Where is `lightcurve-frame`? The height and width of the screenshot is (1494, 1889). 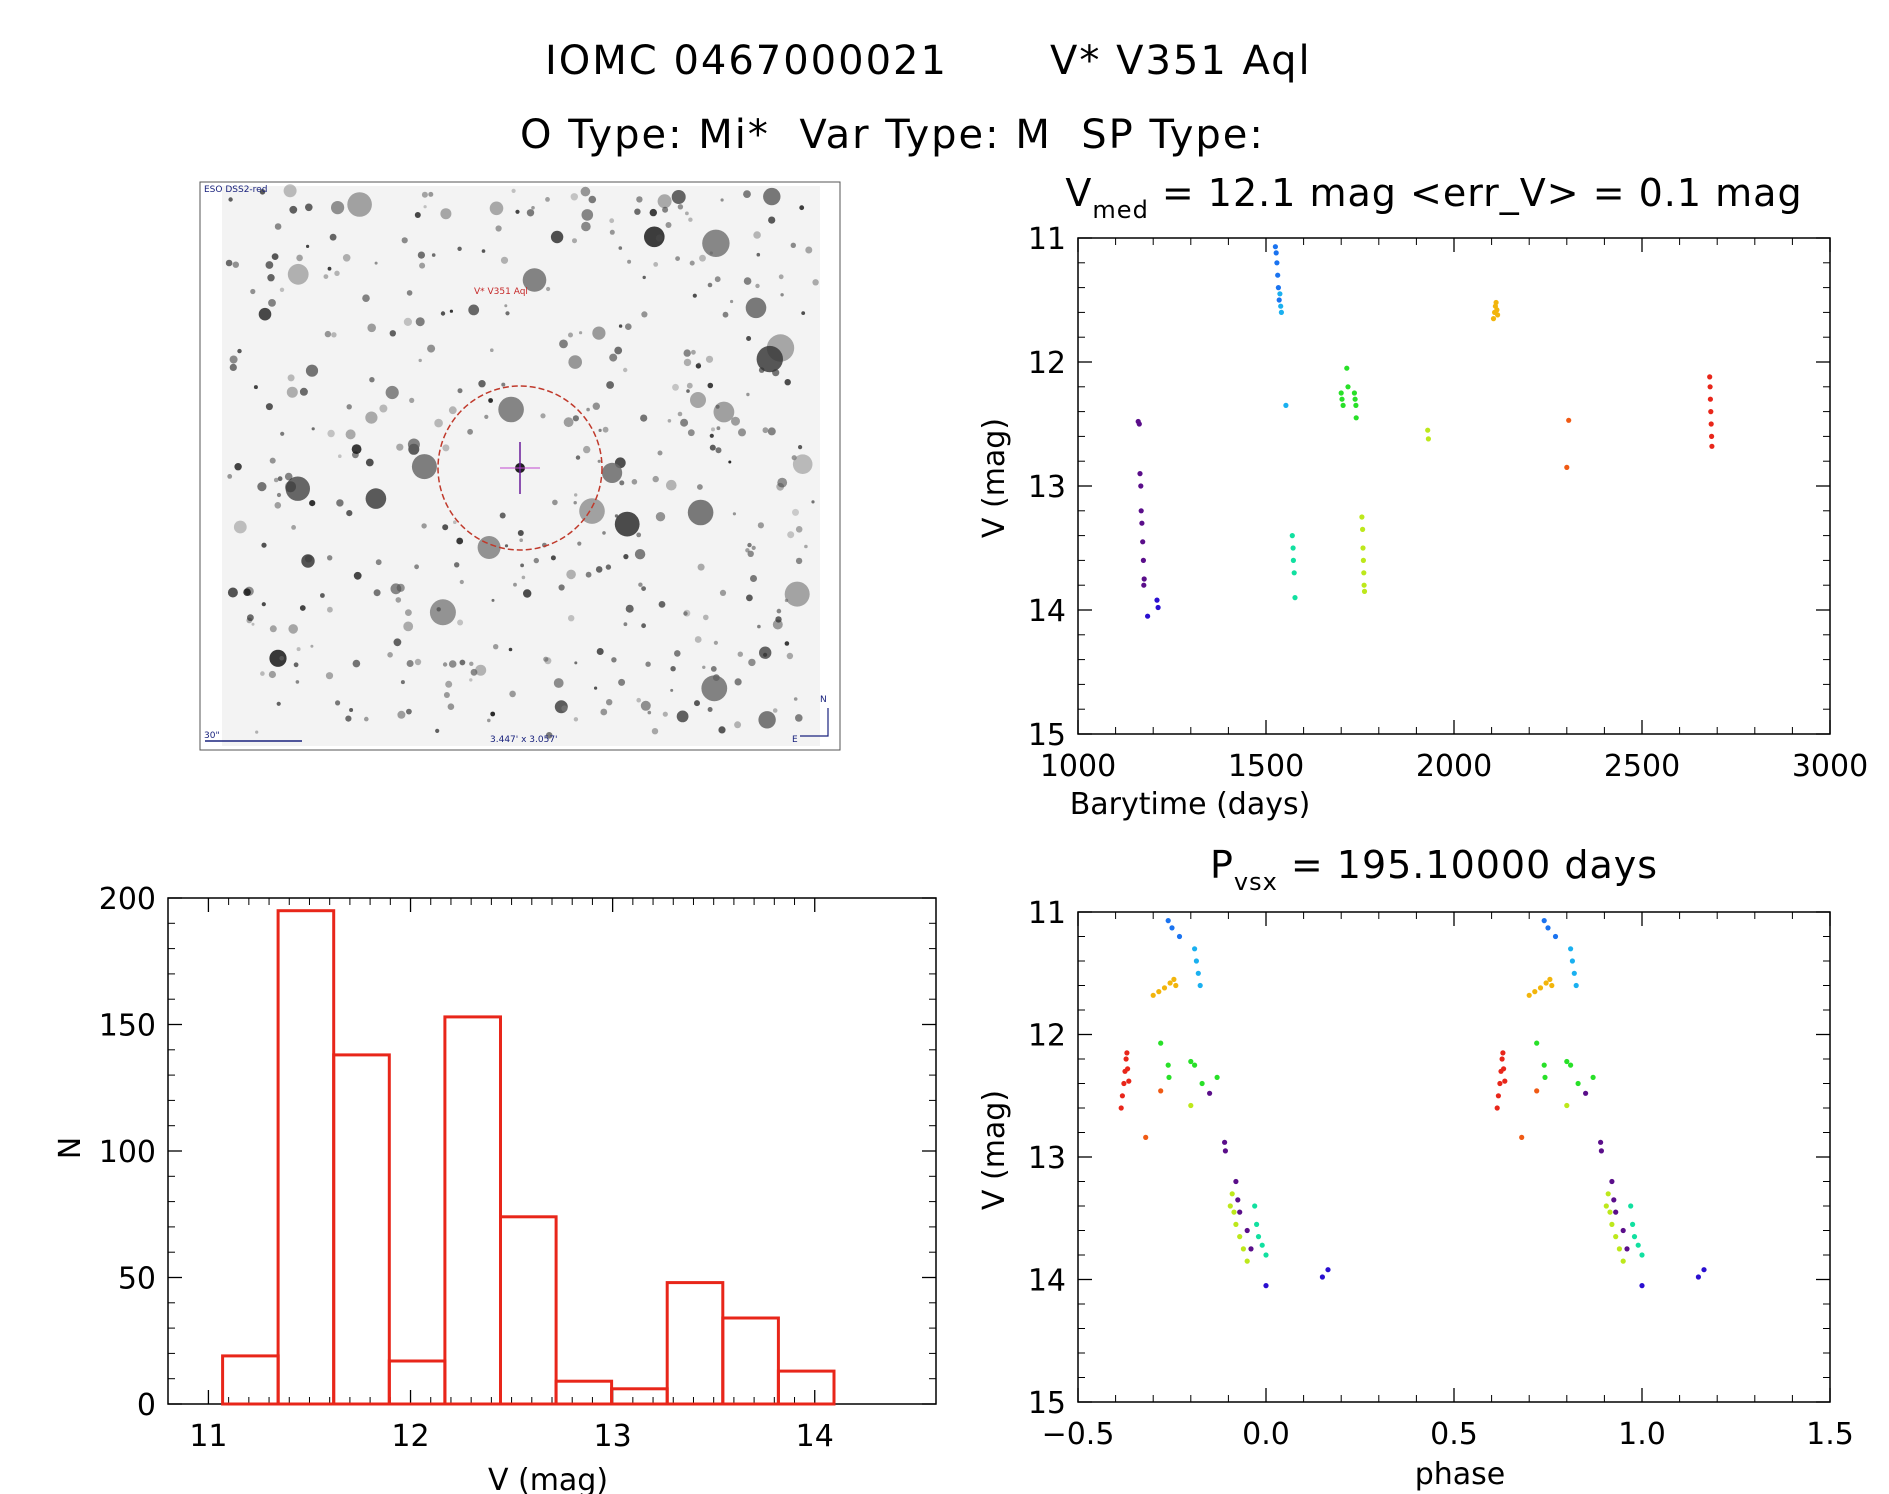
lightcurve-frame is located at coordinates (1454, 486).